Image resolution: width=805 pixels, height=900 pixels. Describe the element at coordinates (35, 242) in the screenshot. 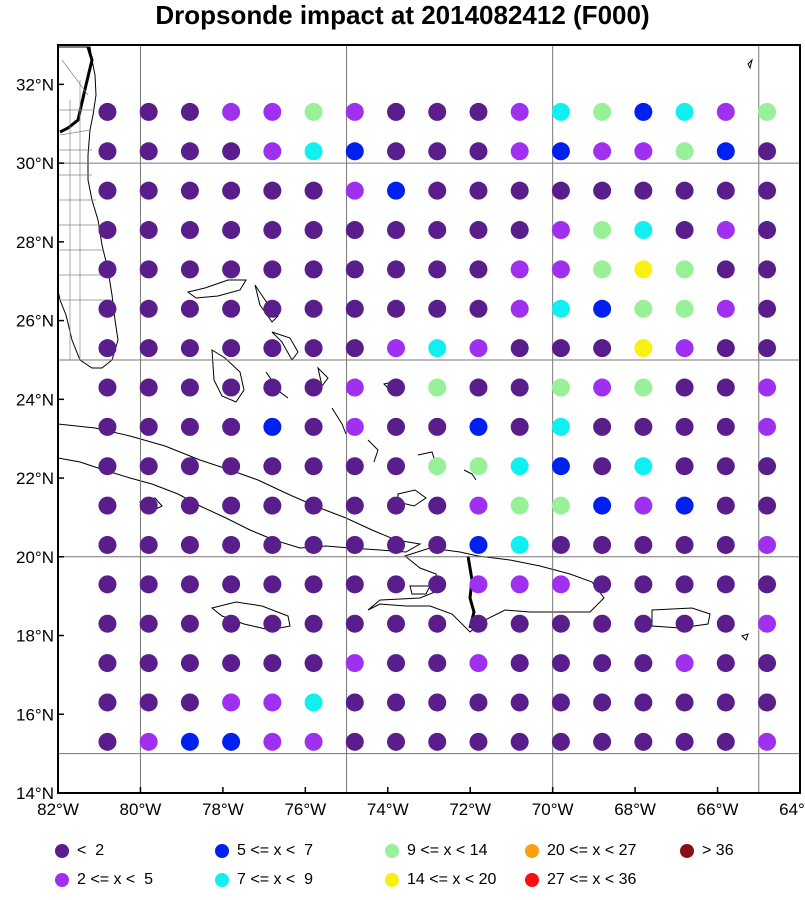

I see `y-tick-label: 28°N` at that location.